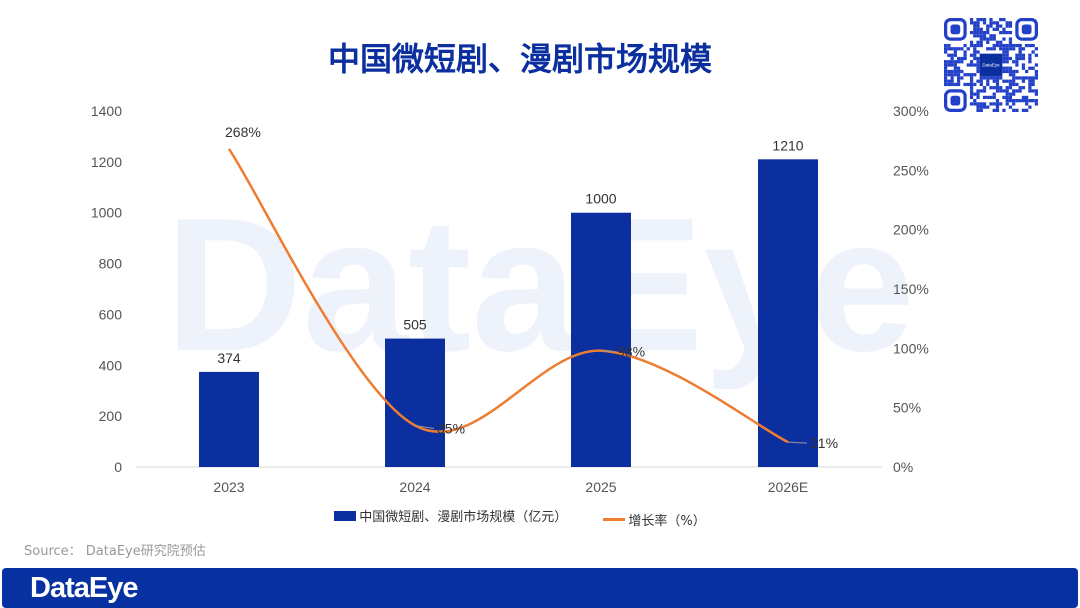  I want to click on qr-code: DataEye, so click(991, 65).